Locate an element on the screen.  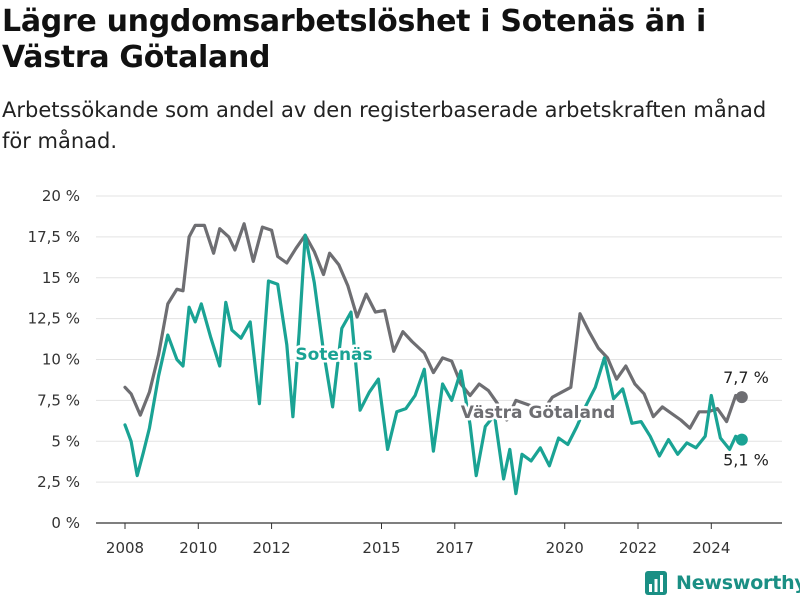
series-label-sotenas: Sotenäs is located at coordinates (333, 355).